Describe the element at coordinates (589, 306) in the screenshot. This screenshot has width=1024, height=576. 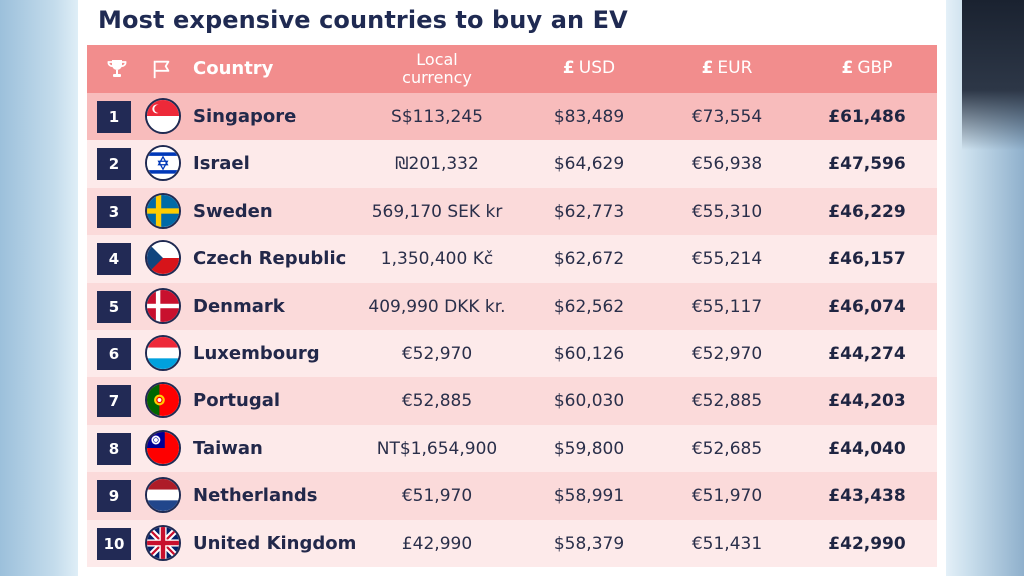
I see `usd-price: $62,562` at that location.